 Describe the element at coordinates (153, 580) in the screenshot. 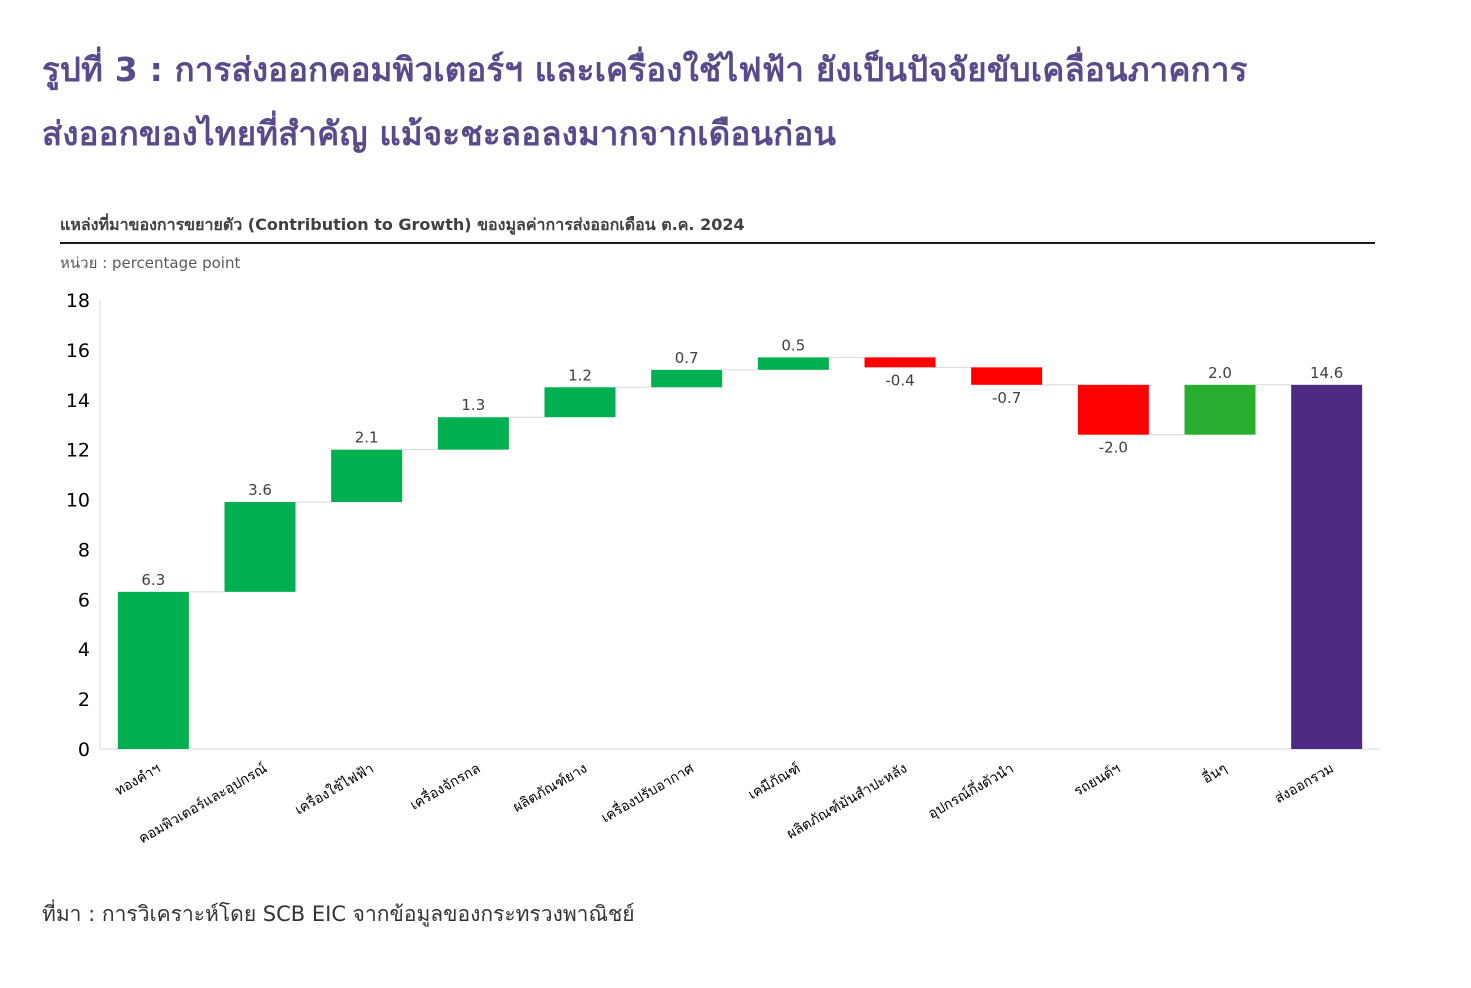

I see `value-label: 6.3` at that location.